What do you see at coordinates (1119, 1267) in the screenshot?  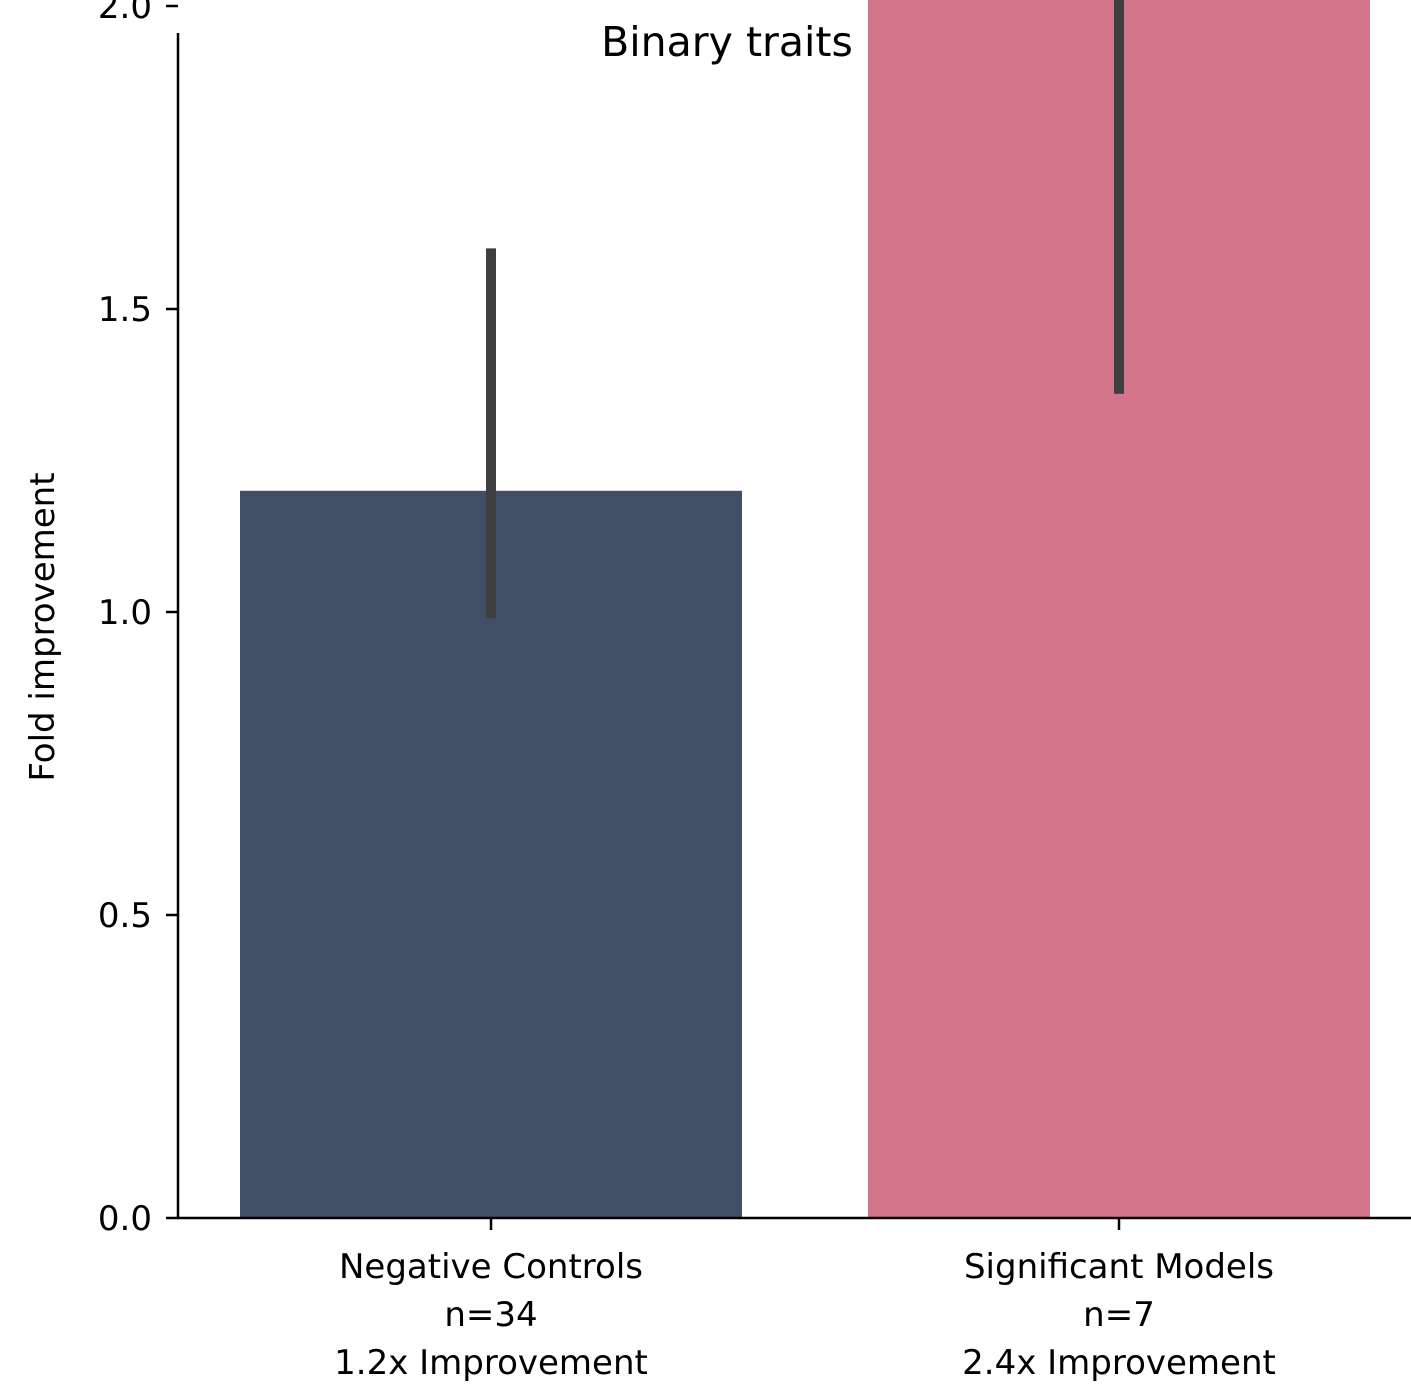 I see `x-tick-label-2-line1: Significant Models` at bounding box center [1119, 1267].